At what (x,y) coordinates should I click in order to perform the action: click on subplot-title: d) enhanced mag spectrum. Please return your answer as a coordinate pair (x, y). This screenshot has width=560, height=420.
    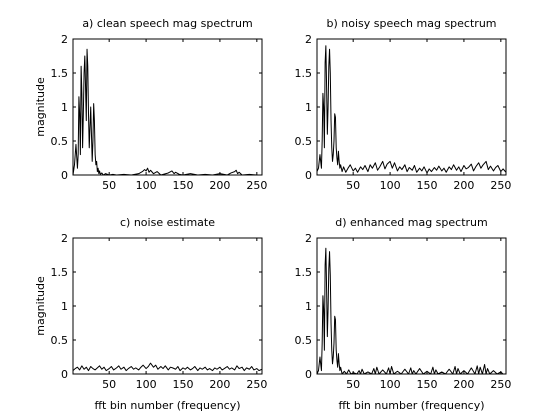
    Looking at the image, I should click on (411, 222).